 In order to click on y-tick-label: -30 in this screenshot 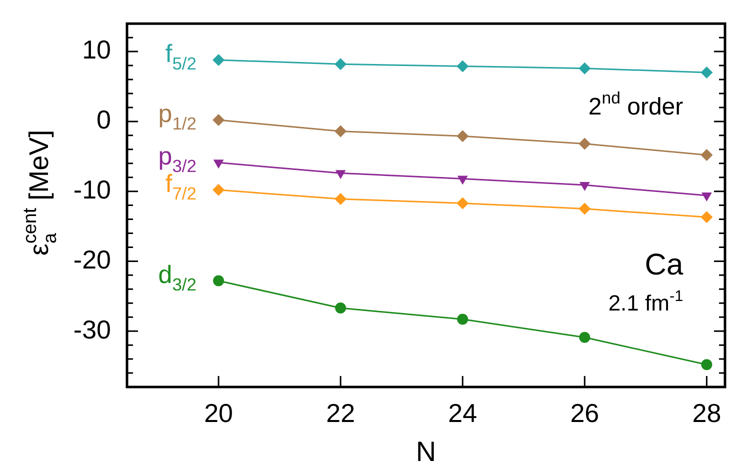, I will do `click(92, 329)`.